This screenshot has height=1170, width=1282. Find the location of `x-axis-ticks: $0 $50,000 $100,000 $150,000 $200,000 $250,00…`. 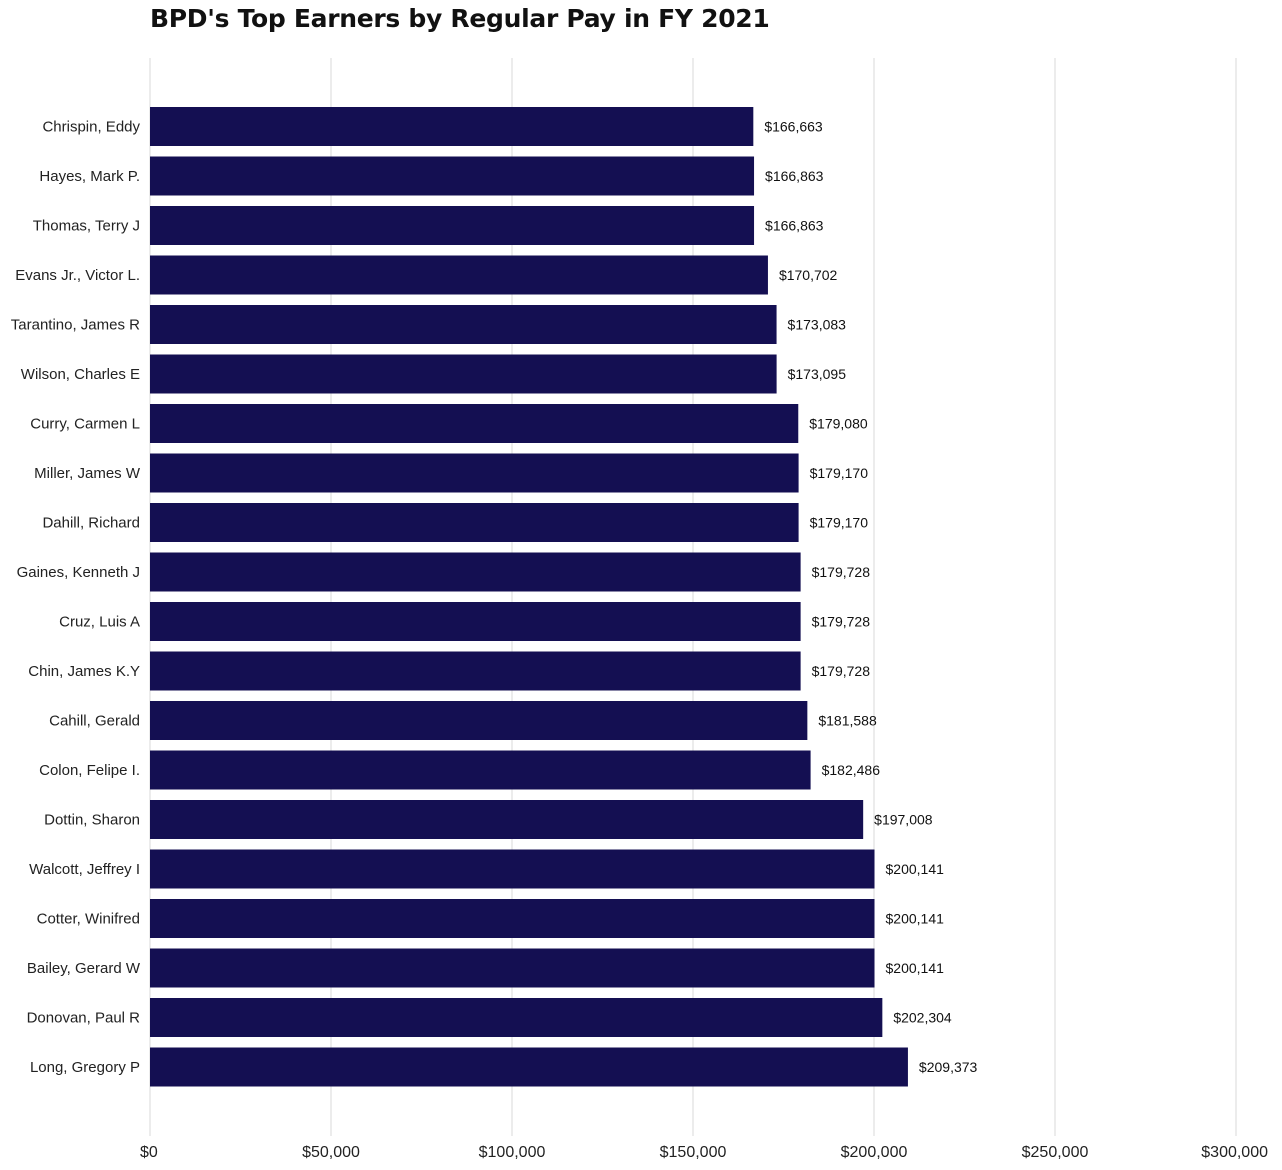

x-axis-ticks: $0 $50,000 $100,000 $150,000 $200,000 $250,00… is located at coordinates (704, 1152).